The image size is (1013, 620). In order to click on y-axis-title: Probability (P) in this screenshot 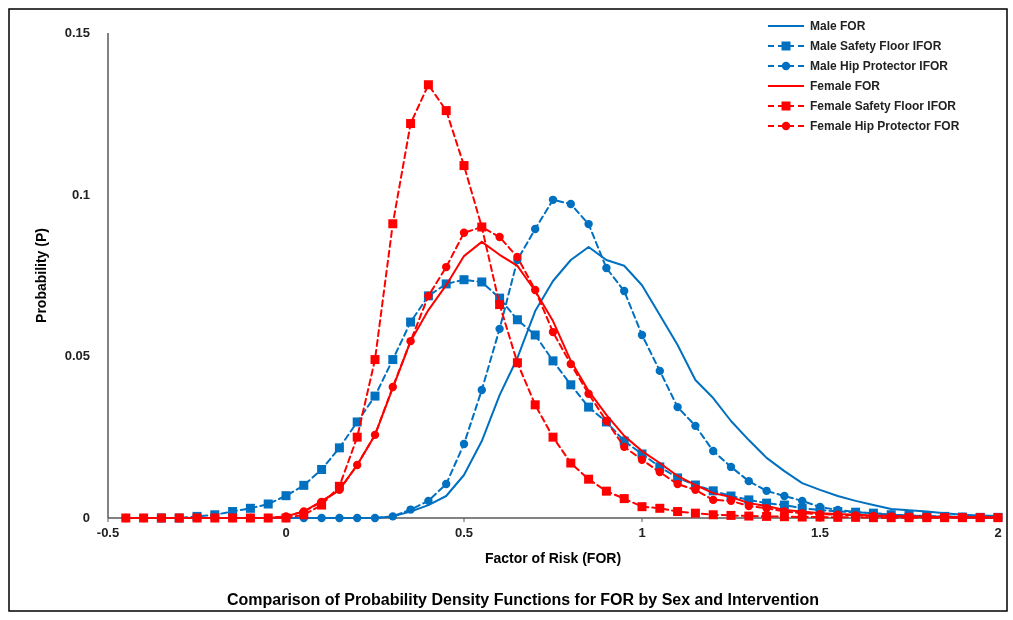, I will do `click(41, 275)`.